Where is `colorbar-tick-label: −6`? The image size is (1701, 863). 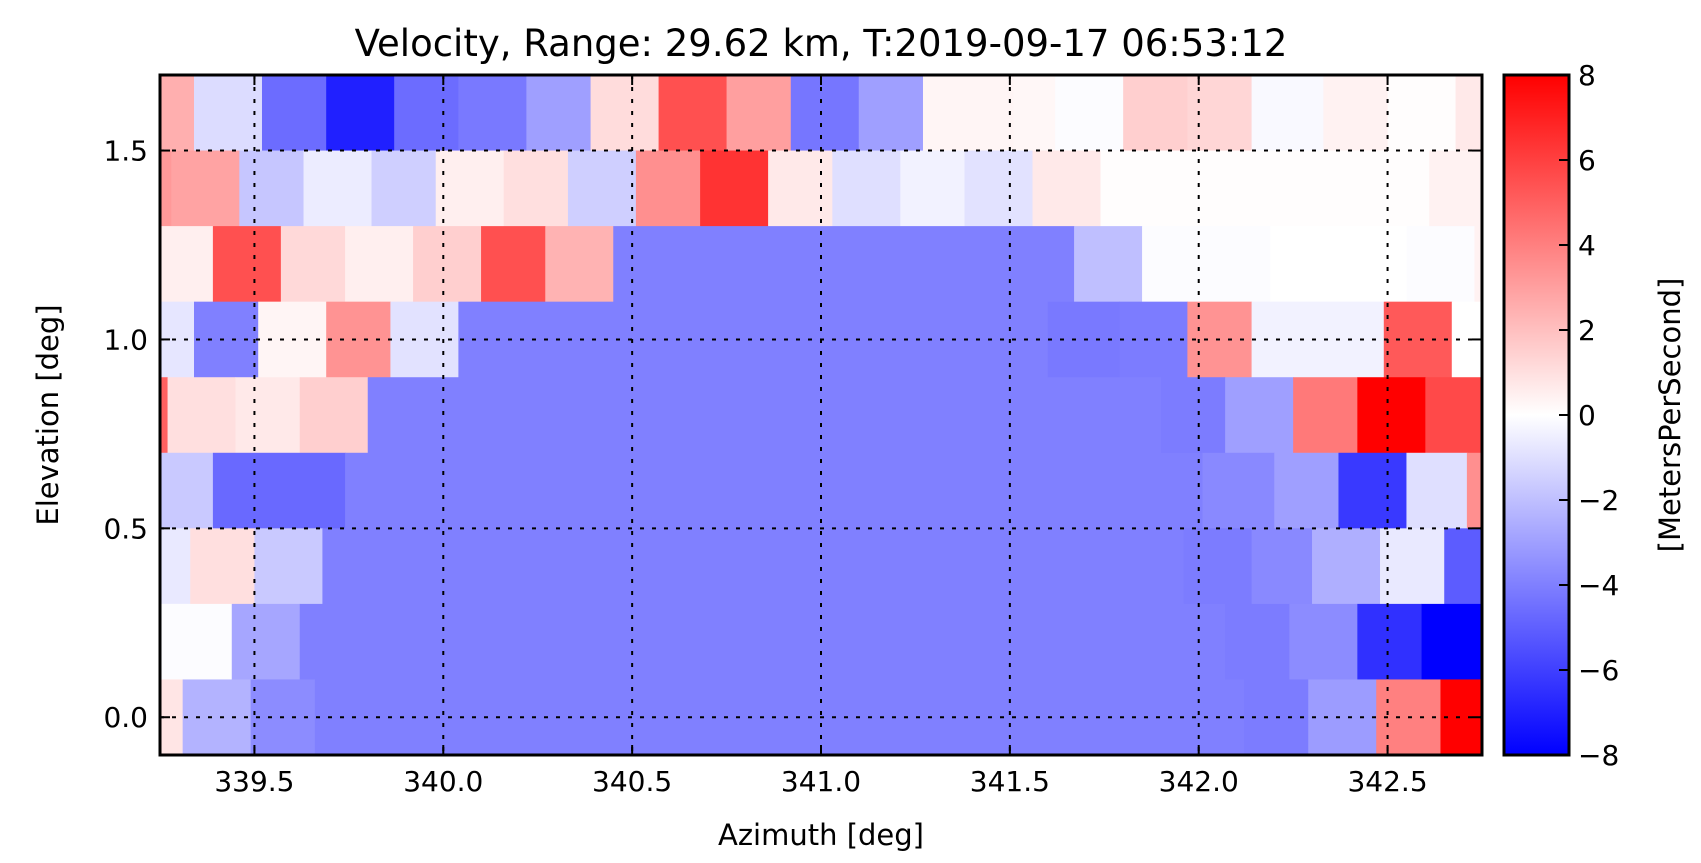 colorbar-tick-label: −6 is located at coordinates (1598, 670).